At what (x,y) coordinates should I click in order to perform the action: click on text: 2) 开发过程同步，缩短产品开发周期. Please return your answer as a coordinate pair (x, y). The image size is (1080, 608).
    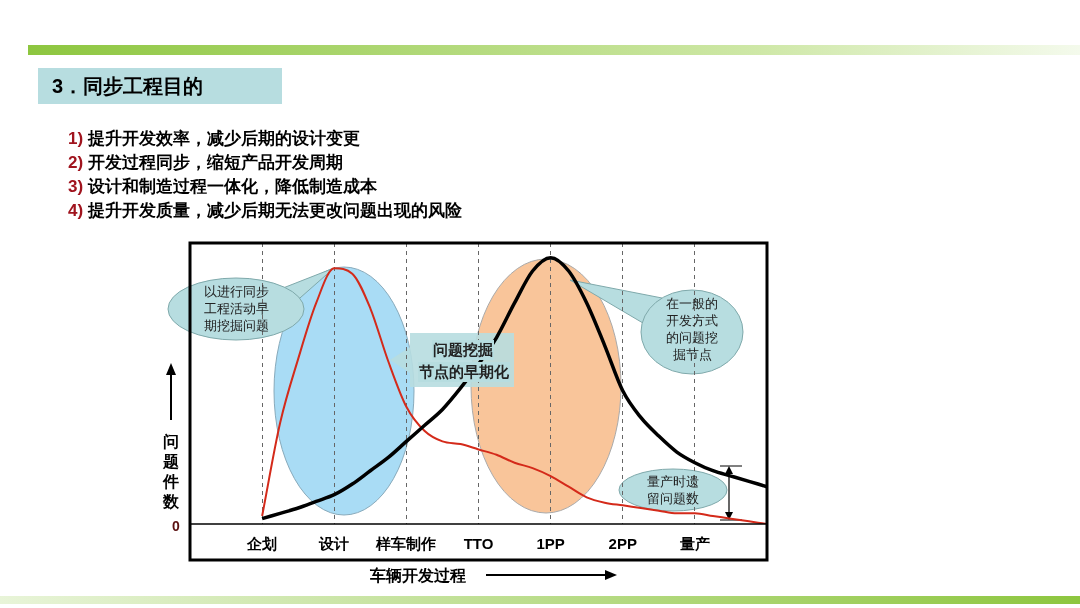
    Looking at the image, I should click on (205, 163).